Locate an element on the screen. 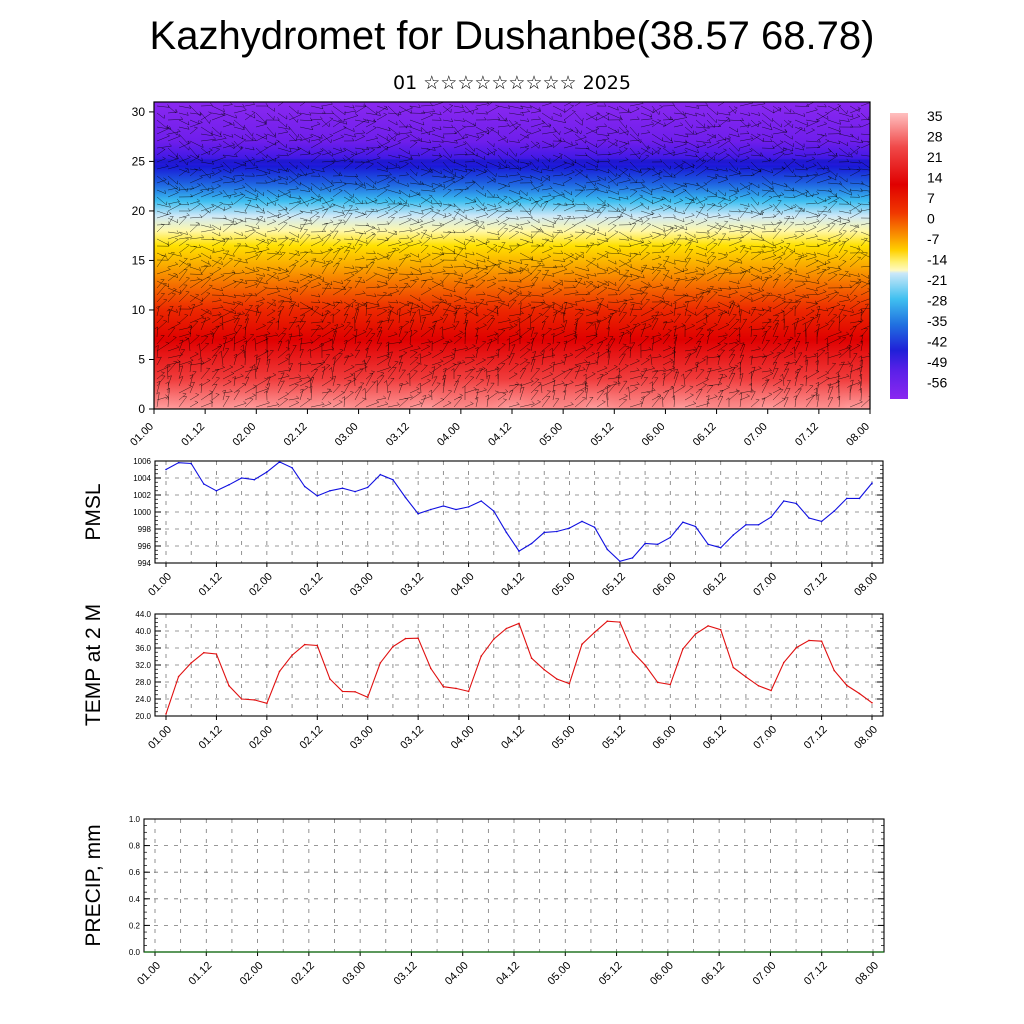  y-tick-label: 1004 is located at coordinates (142, 478).